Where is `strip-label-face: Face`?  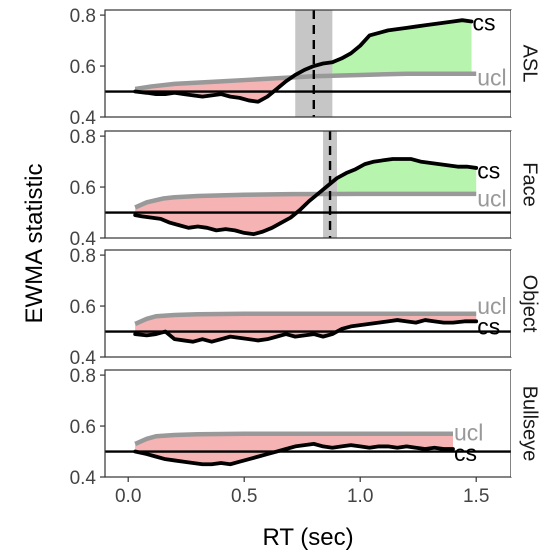
strip-label-face: Face is located at coordinates (530, 184).